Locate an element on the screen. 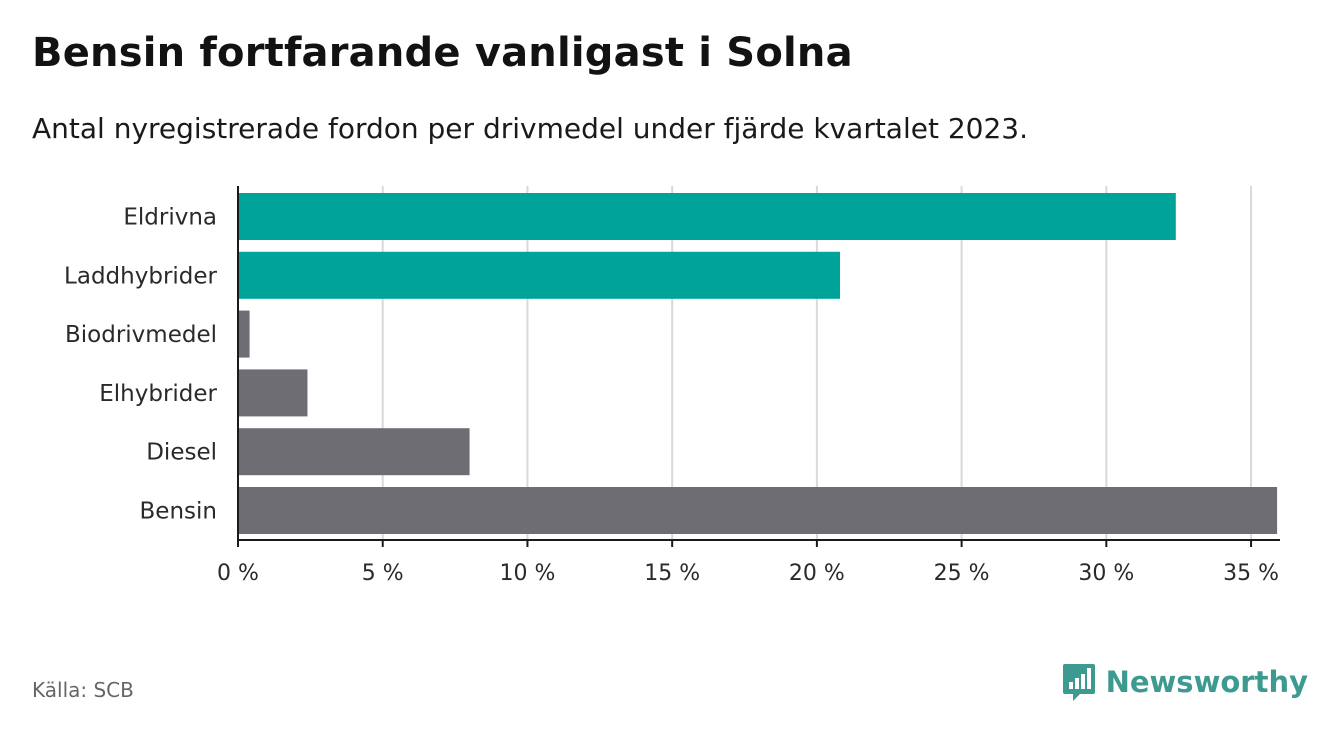 The width and height of the screenshot is (1340, 733). category-label: Elhybrider is located at coordinates (158, 394).